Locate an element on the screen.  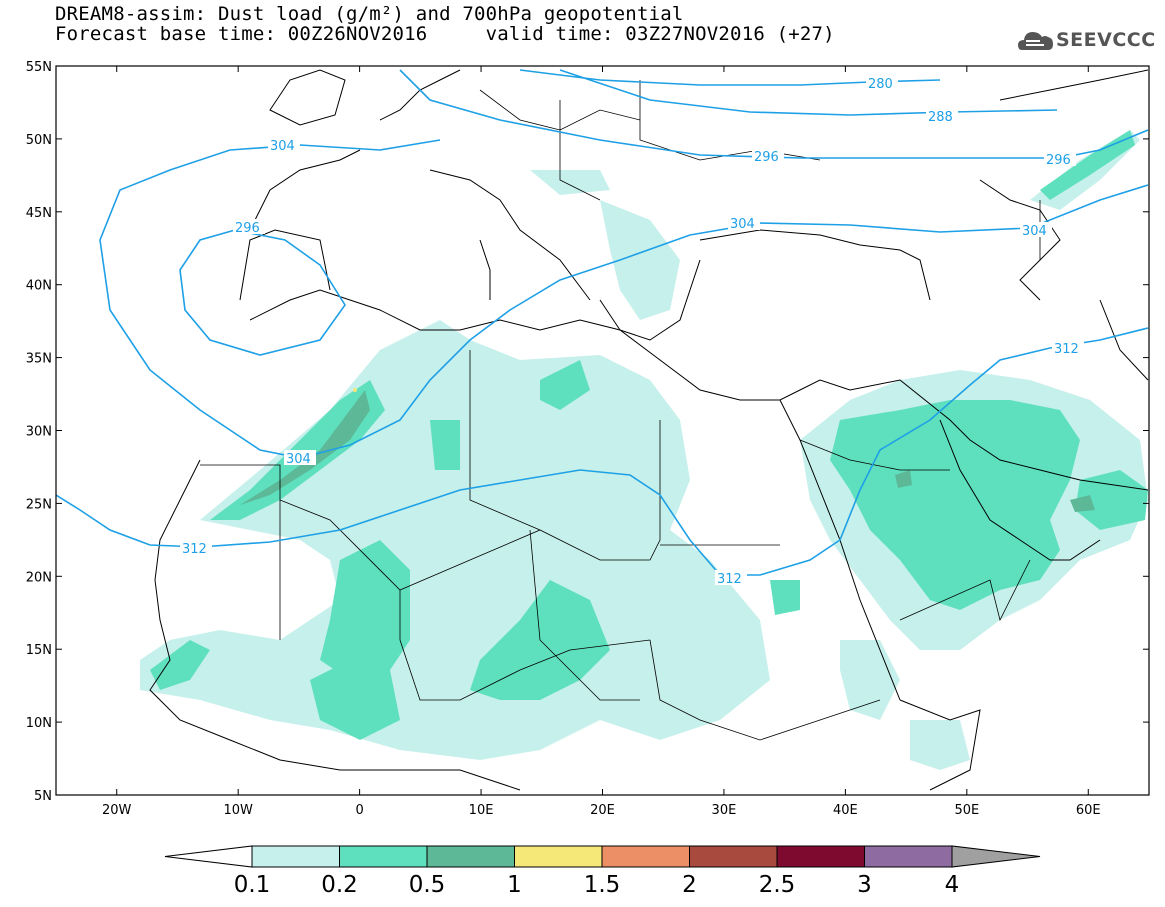
colorbar-label: 0.5 is located at coordinates (427, 885).